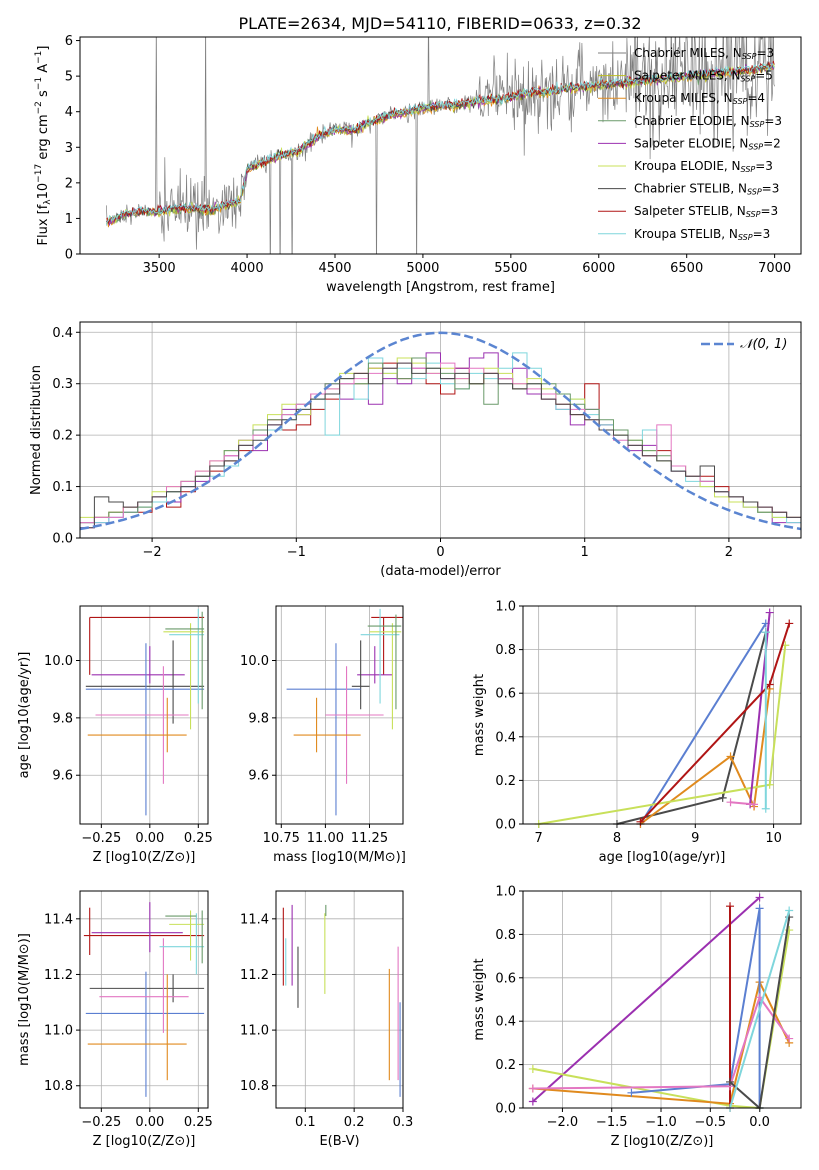 The width and height of the screenshot is (819, 1170). Describe the element at coordinates (58, 661) in the screenshot. I see `age-vs-Z-ytick-label: 10.0` at that location.